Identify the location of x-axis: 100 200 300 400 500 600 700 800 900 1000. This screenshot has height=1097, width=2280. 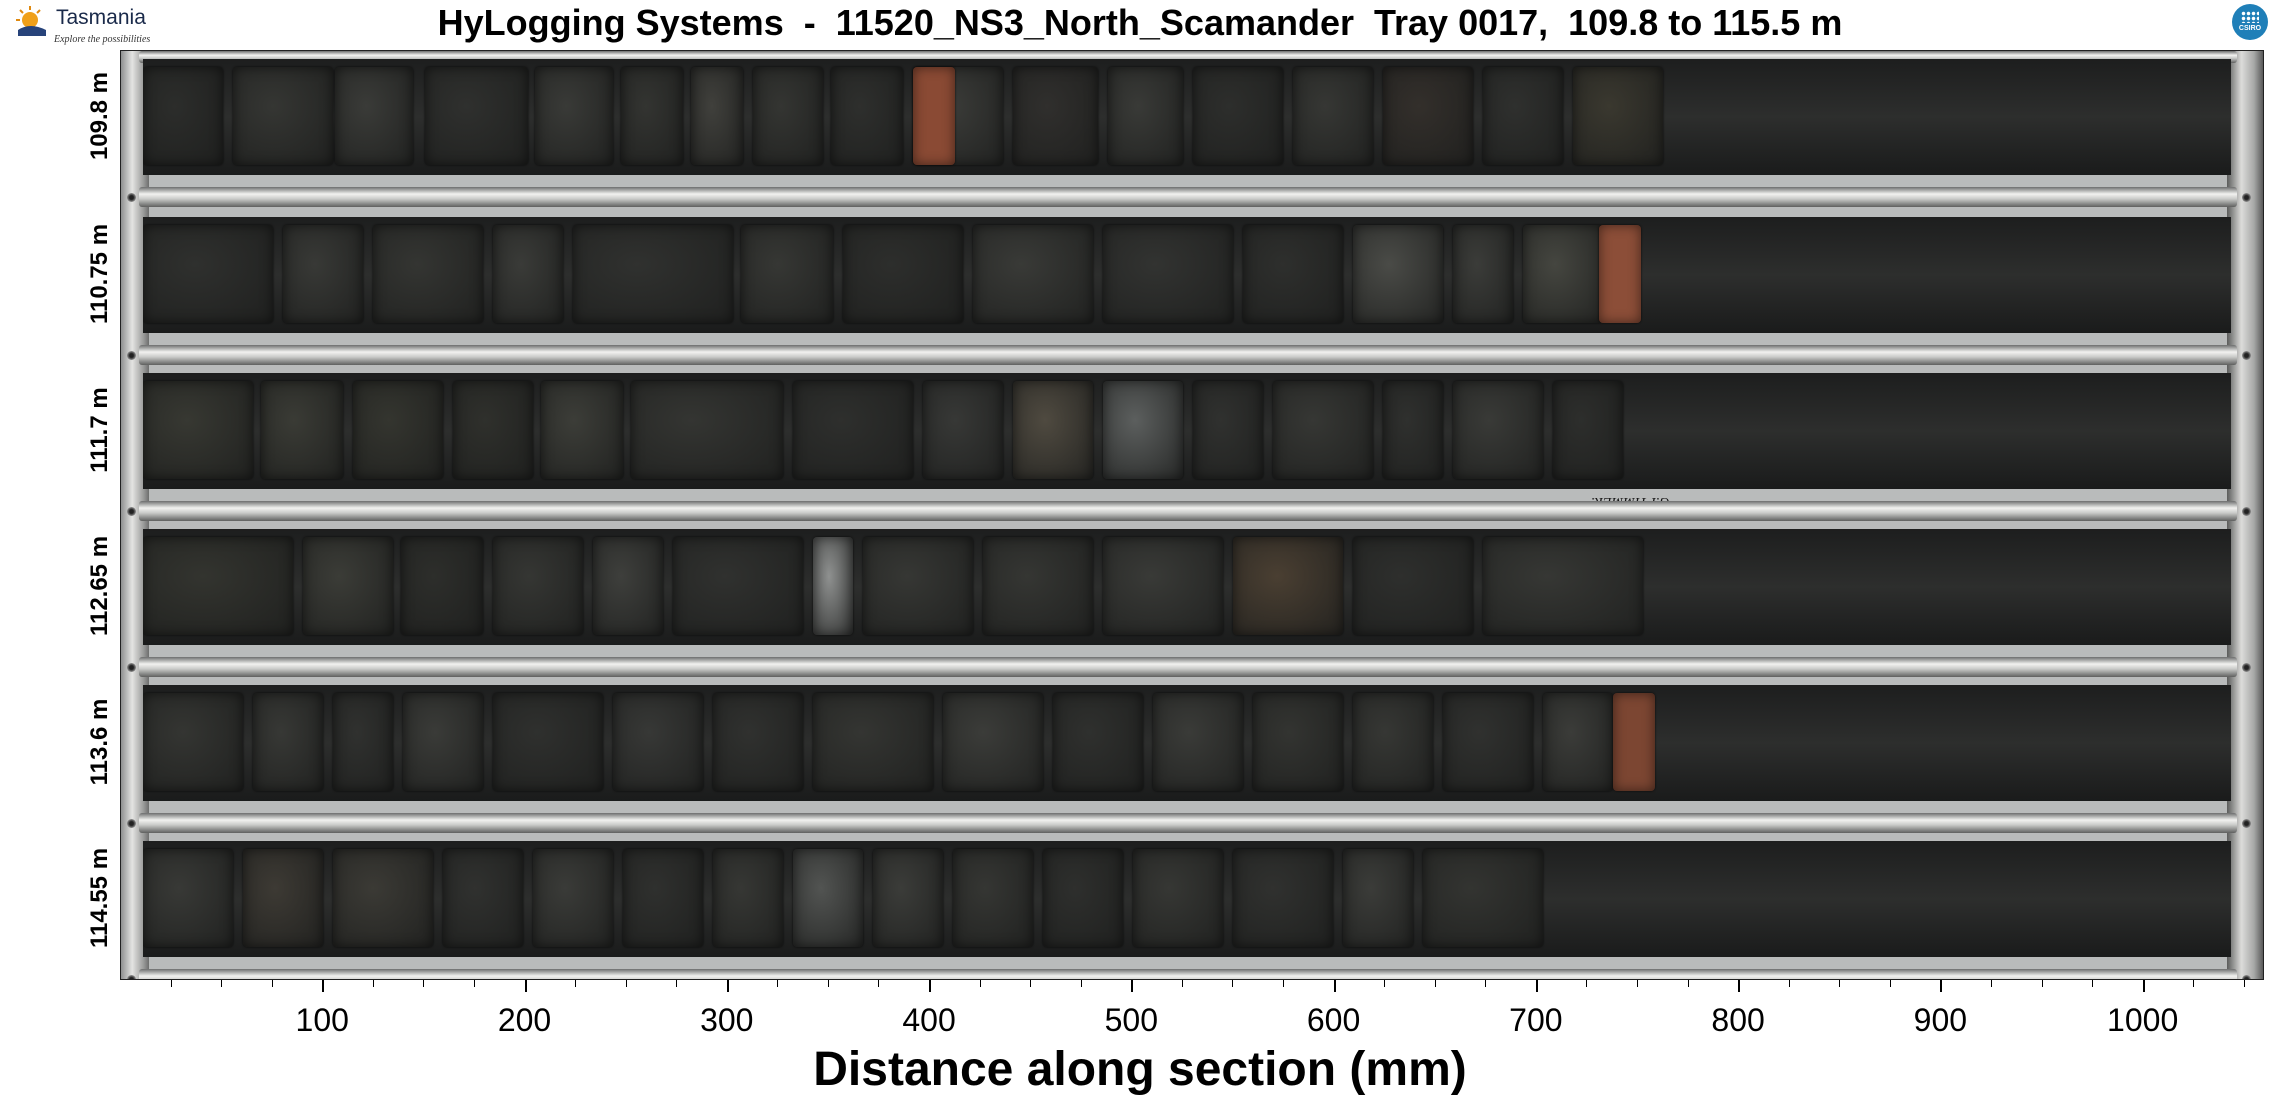
(1192, 1010).